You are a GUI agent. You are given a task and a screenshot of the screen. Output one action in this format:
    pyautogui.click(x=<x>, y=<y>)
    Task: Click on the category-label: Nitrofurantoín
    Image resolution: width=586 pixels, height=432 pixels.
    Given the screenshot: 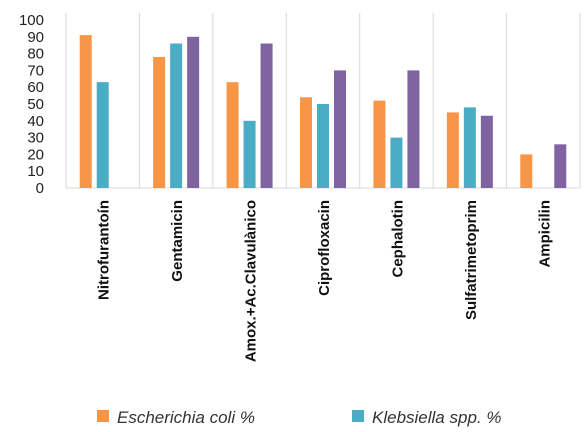 What is the action you would take?
    pyautogui.click(x=104, y=250)
    